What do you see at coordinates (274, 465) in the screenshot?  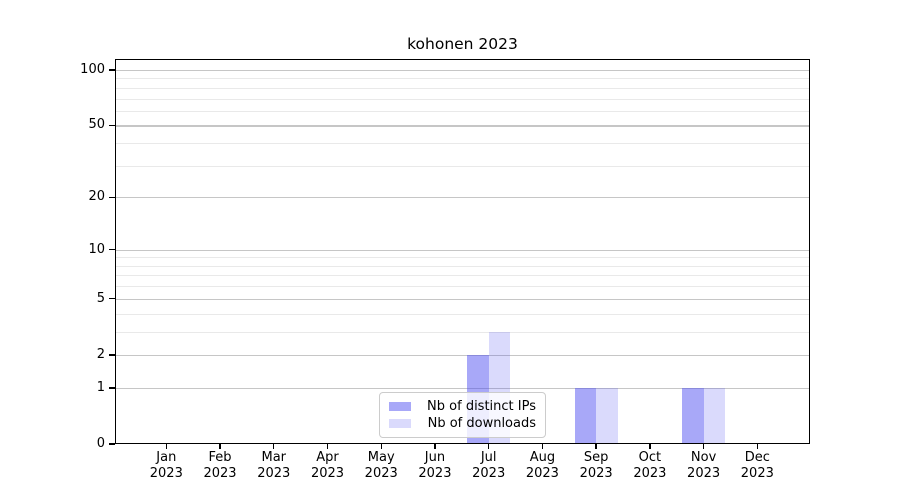 I see `x-tick-label: Mar 2023` at bounding box center [274, 465].